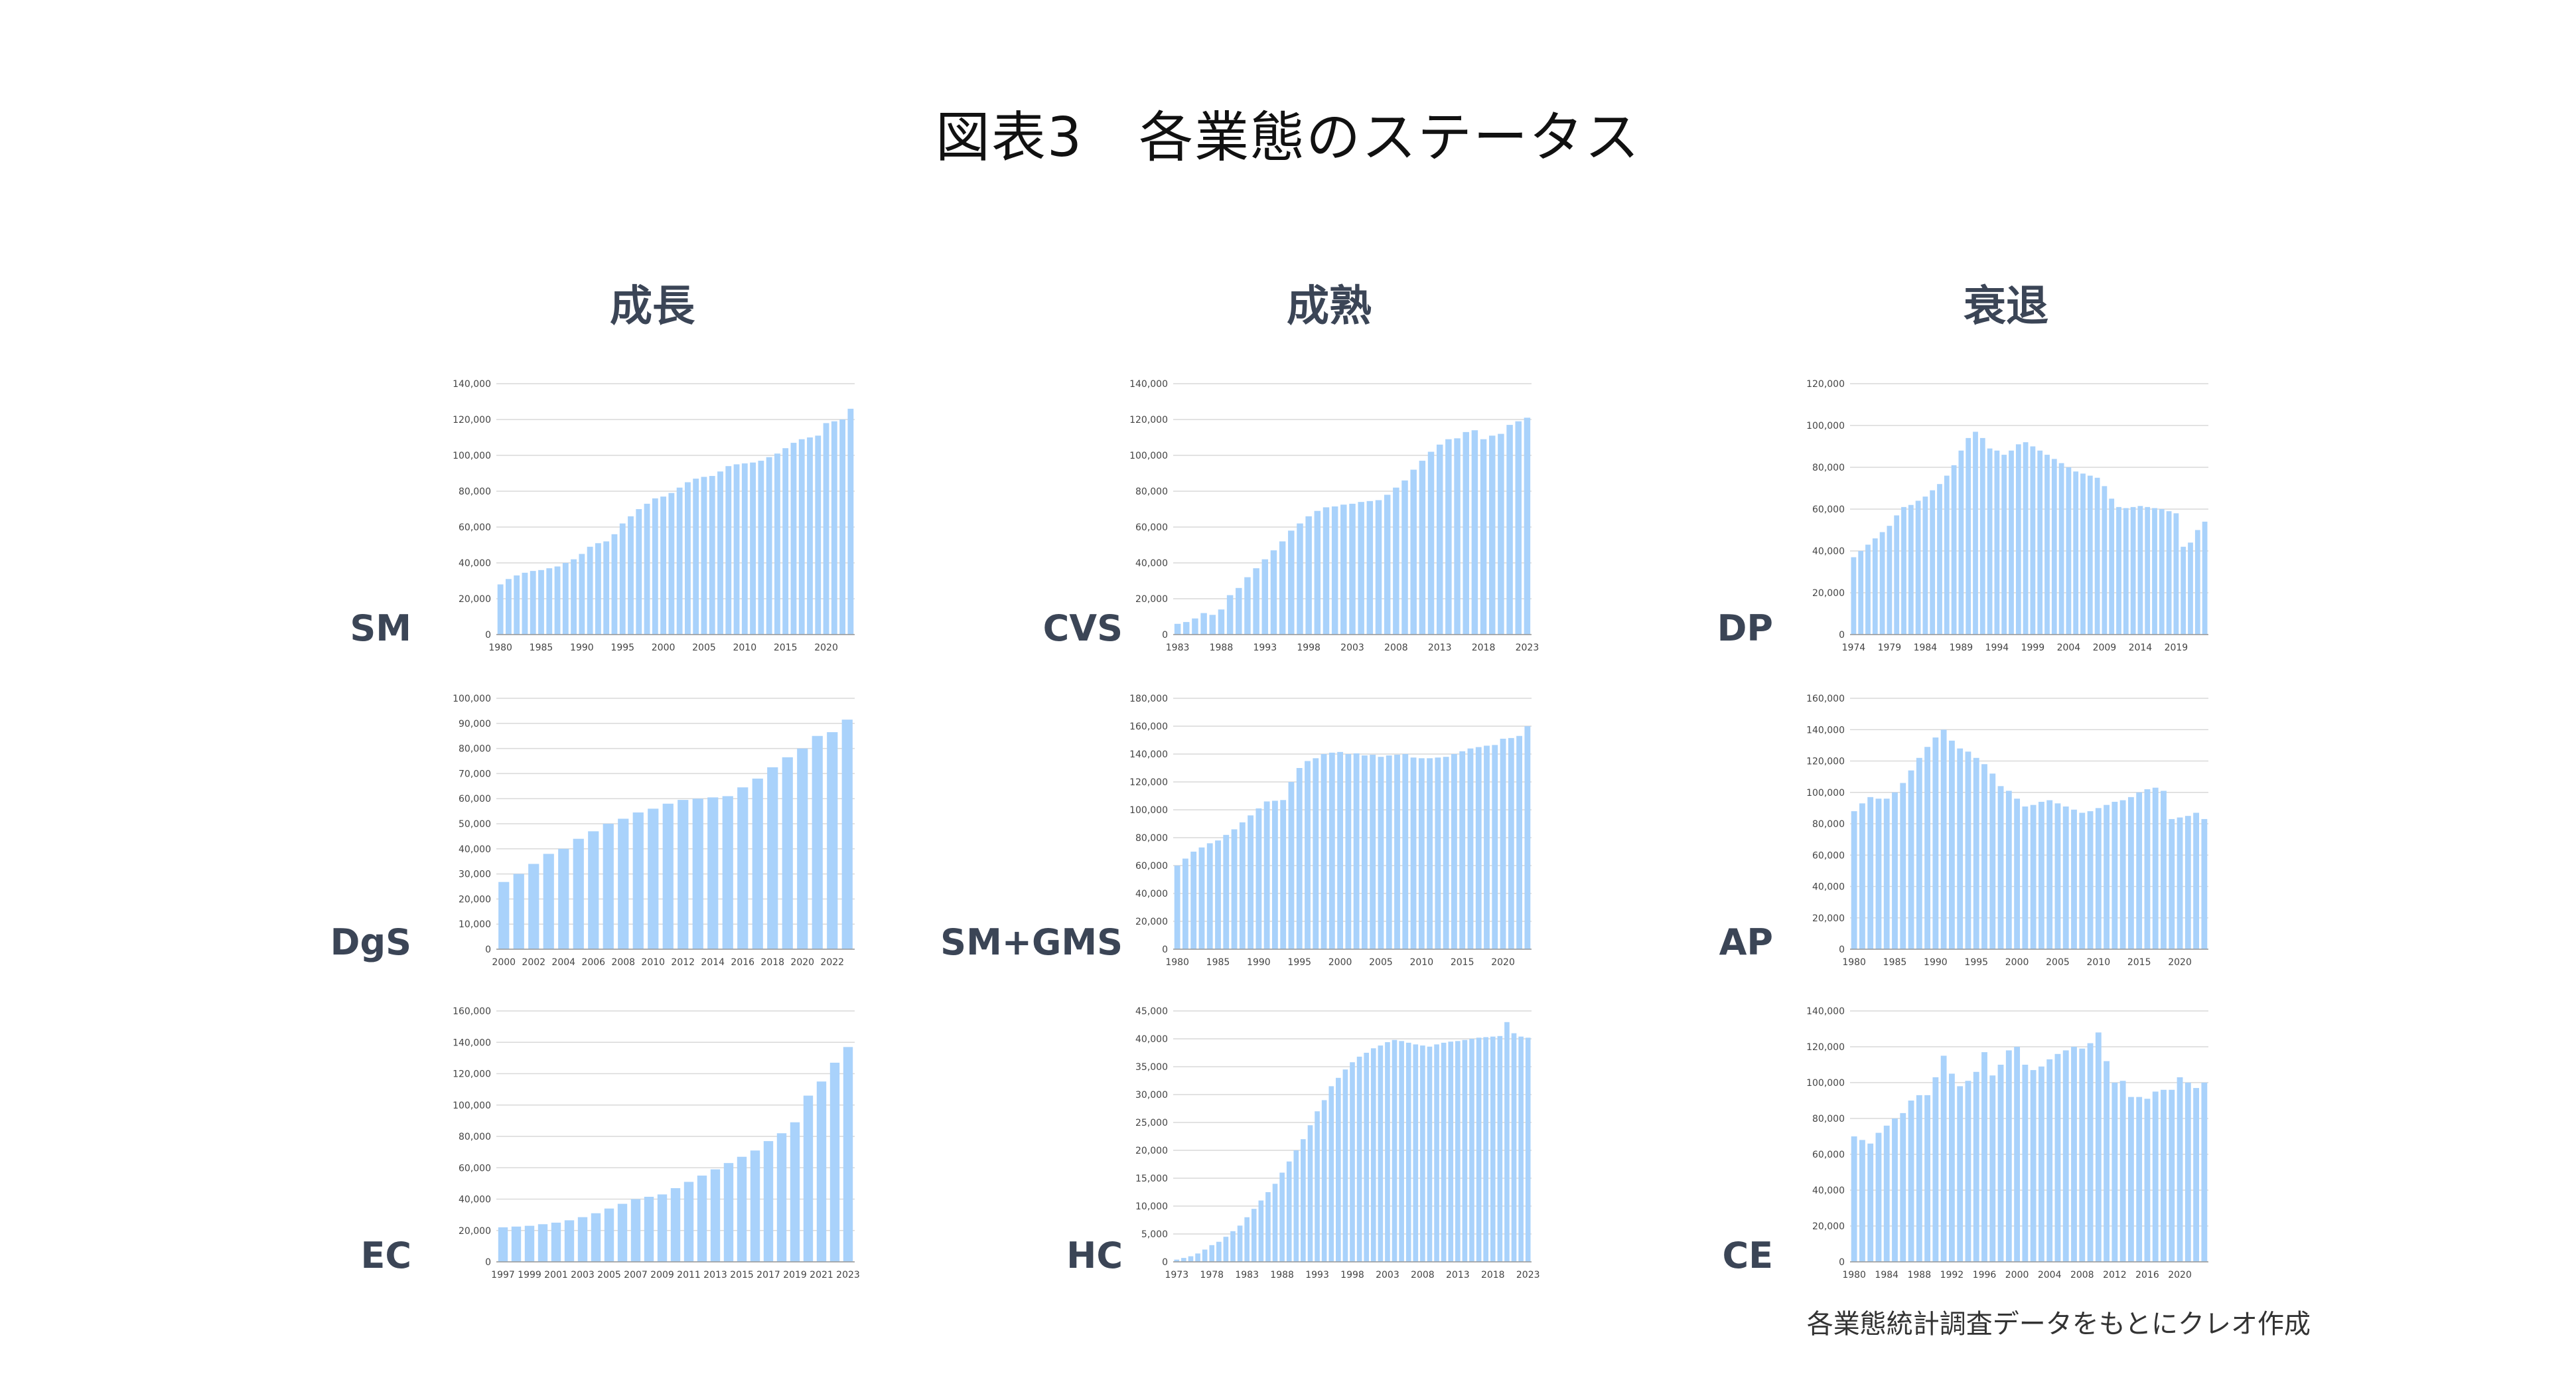  What do you see at coordinates (1330, 307) in the screenshot?
I see `column-heading-maturity: 成熟` at bounding box center [1330, 307].